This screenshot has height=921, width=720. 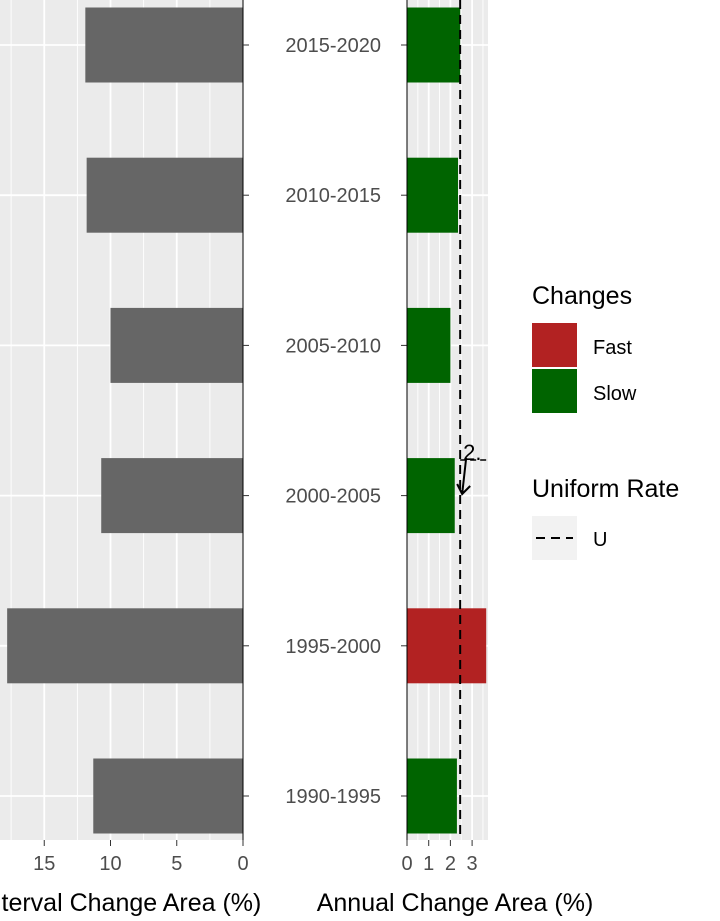 What do you see at coordinates (432, 796) in the screenshot?
I see `right-bar-1990-1995` at bounding box center [432, 796].